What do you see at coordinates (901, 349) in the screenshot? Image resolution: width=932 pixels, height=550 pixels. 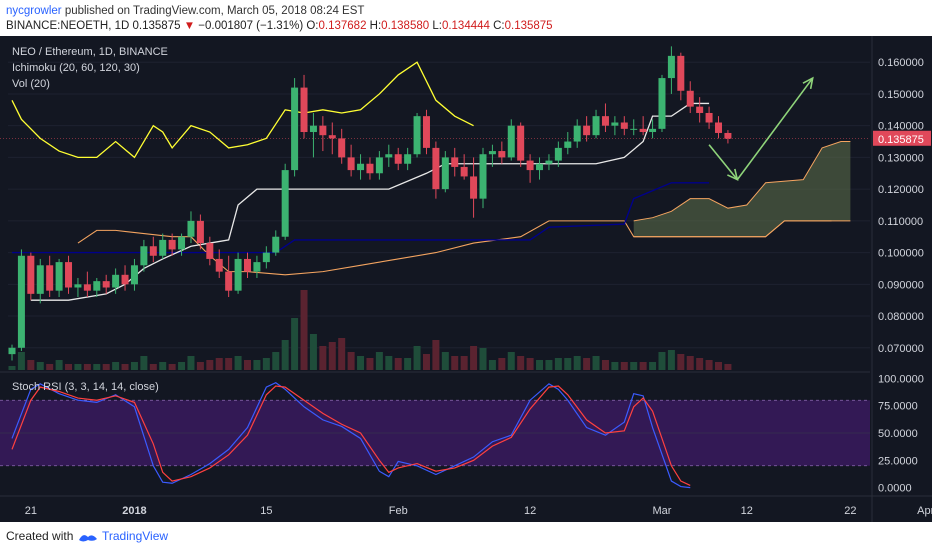 I see `price-tick-label: 0.070000` at bounding box center [901, 349].